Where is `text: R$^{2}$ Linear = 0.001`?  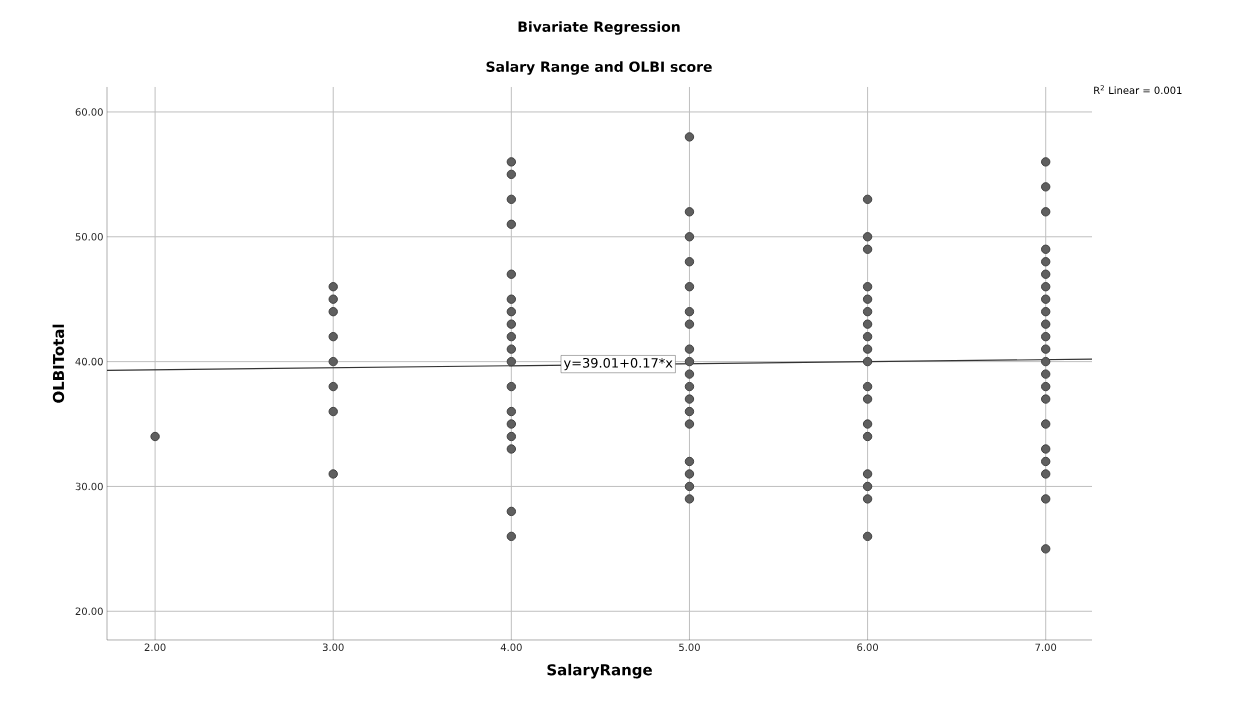 text: R$^{2}$ Linear = 0.001 is located at coordinates (1138, 90).